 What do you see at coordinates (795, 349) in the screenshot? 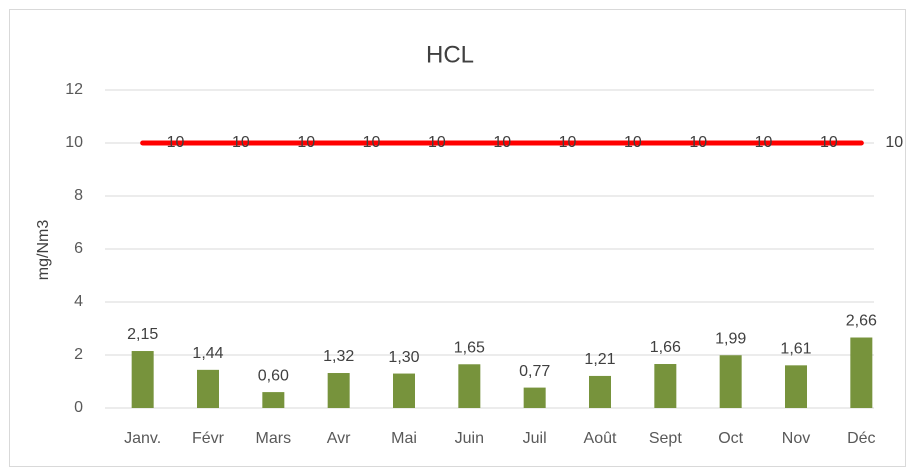
I see `data-label: 1,61` at bounding box center [795, 349].